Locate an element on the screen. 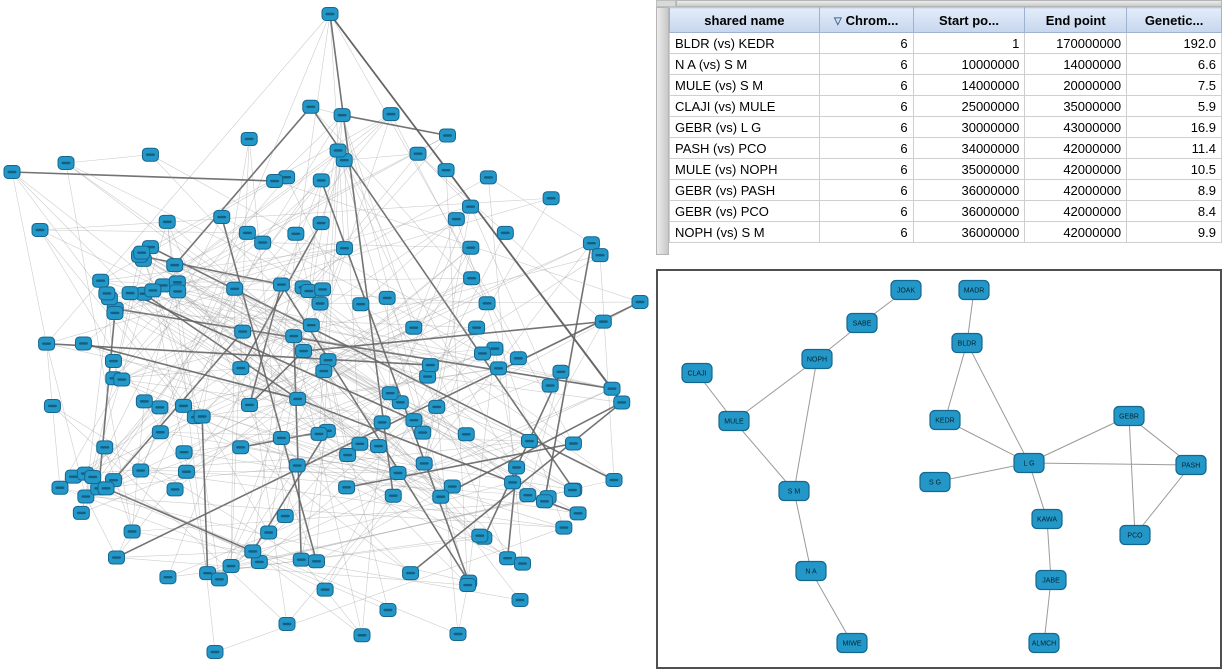 The height and width of the screenshot is (669, 1222). table-row: GEBR (vs) L G 6 30000000 43000000 16.9 is located at coordinates (945, 127).